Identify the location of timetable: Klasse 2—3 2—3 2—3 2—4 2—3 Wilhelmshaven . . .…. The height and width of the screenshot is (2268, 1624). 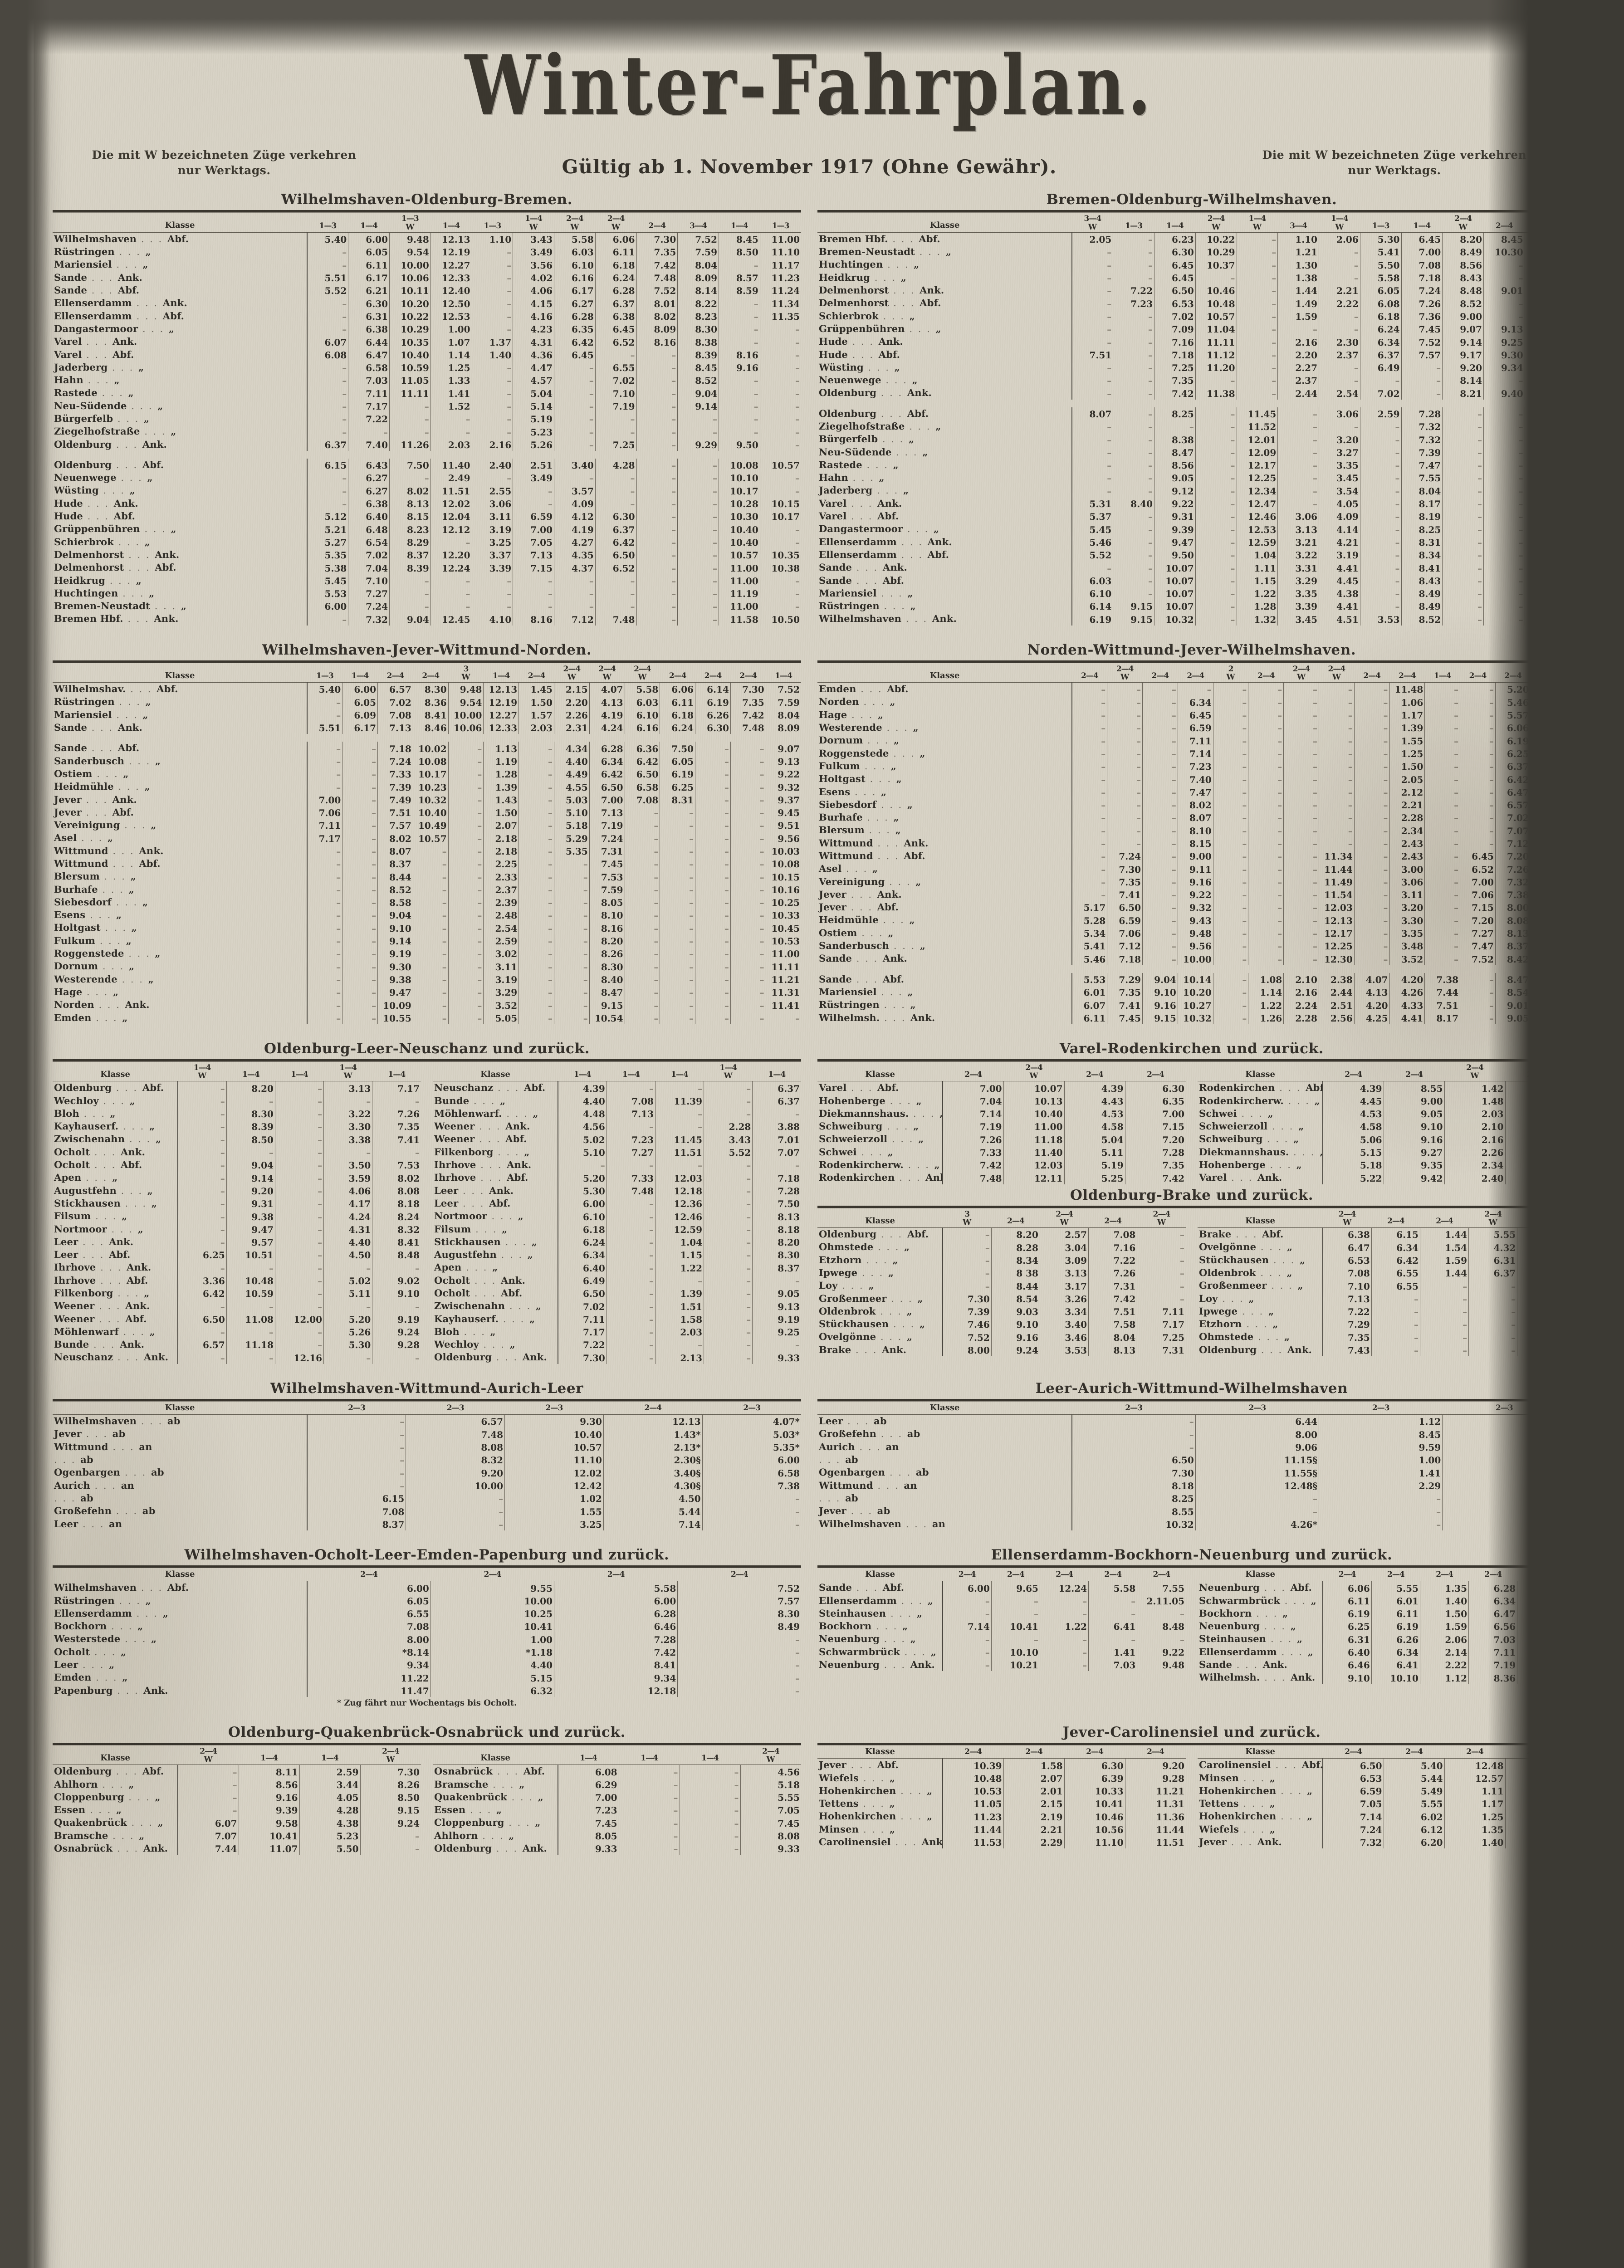
(427, 1466).